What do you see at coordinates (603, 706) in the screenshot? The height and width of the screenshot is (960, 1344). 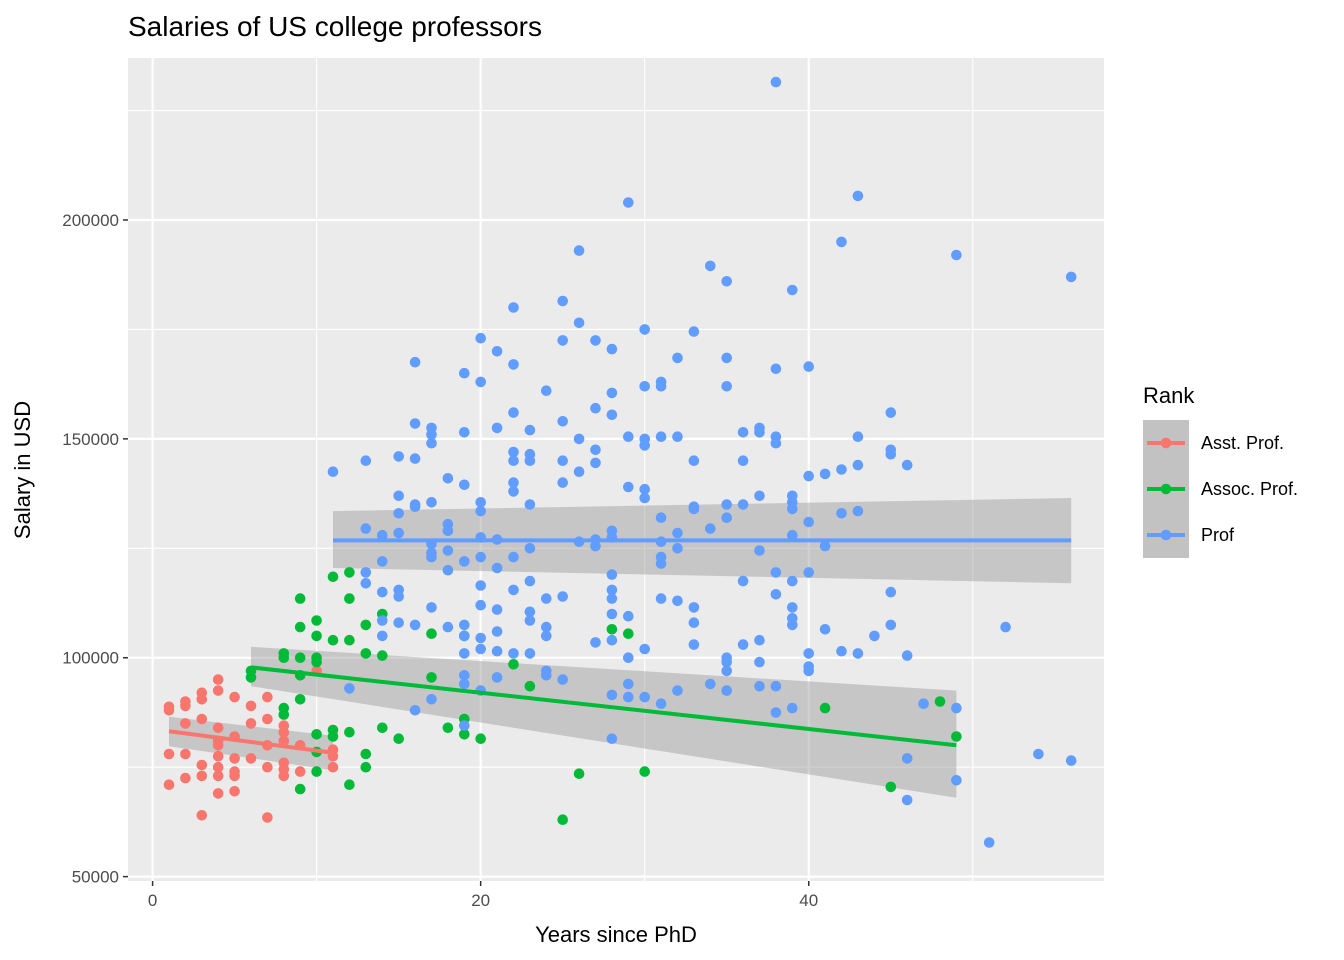 I see `fit-line` at bounding box center [603, 706].